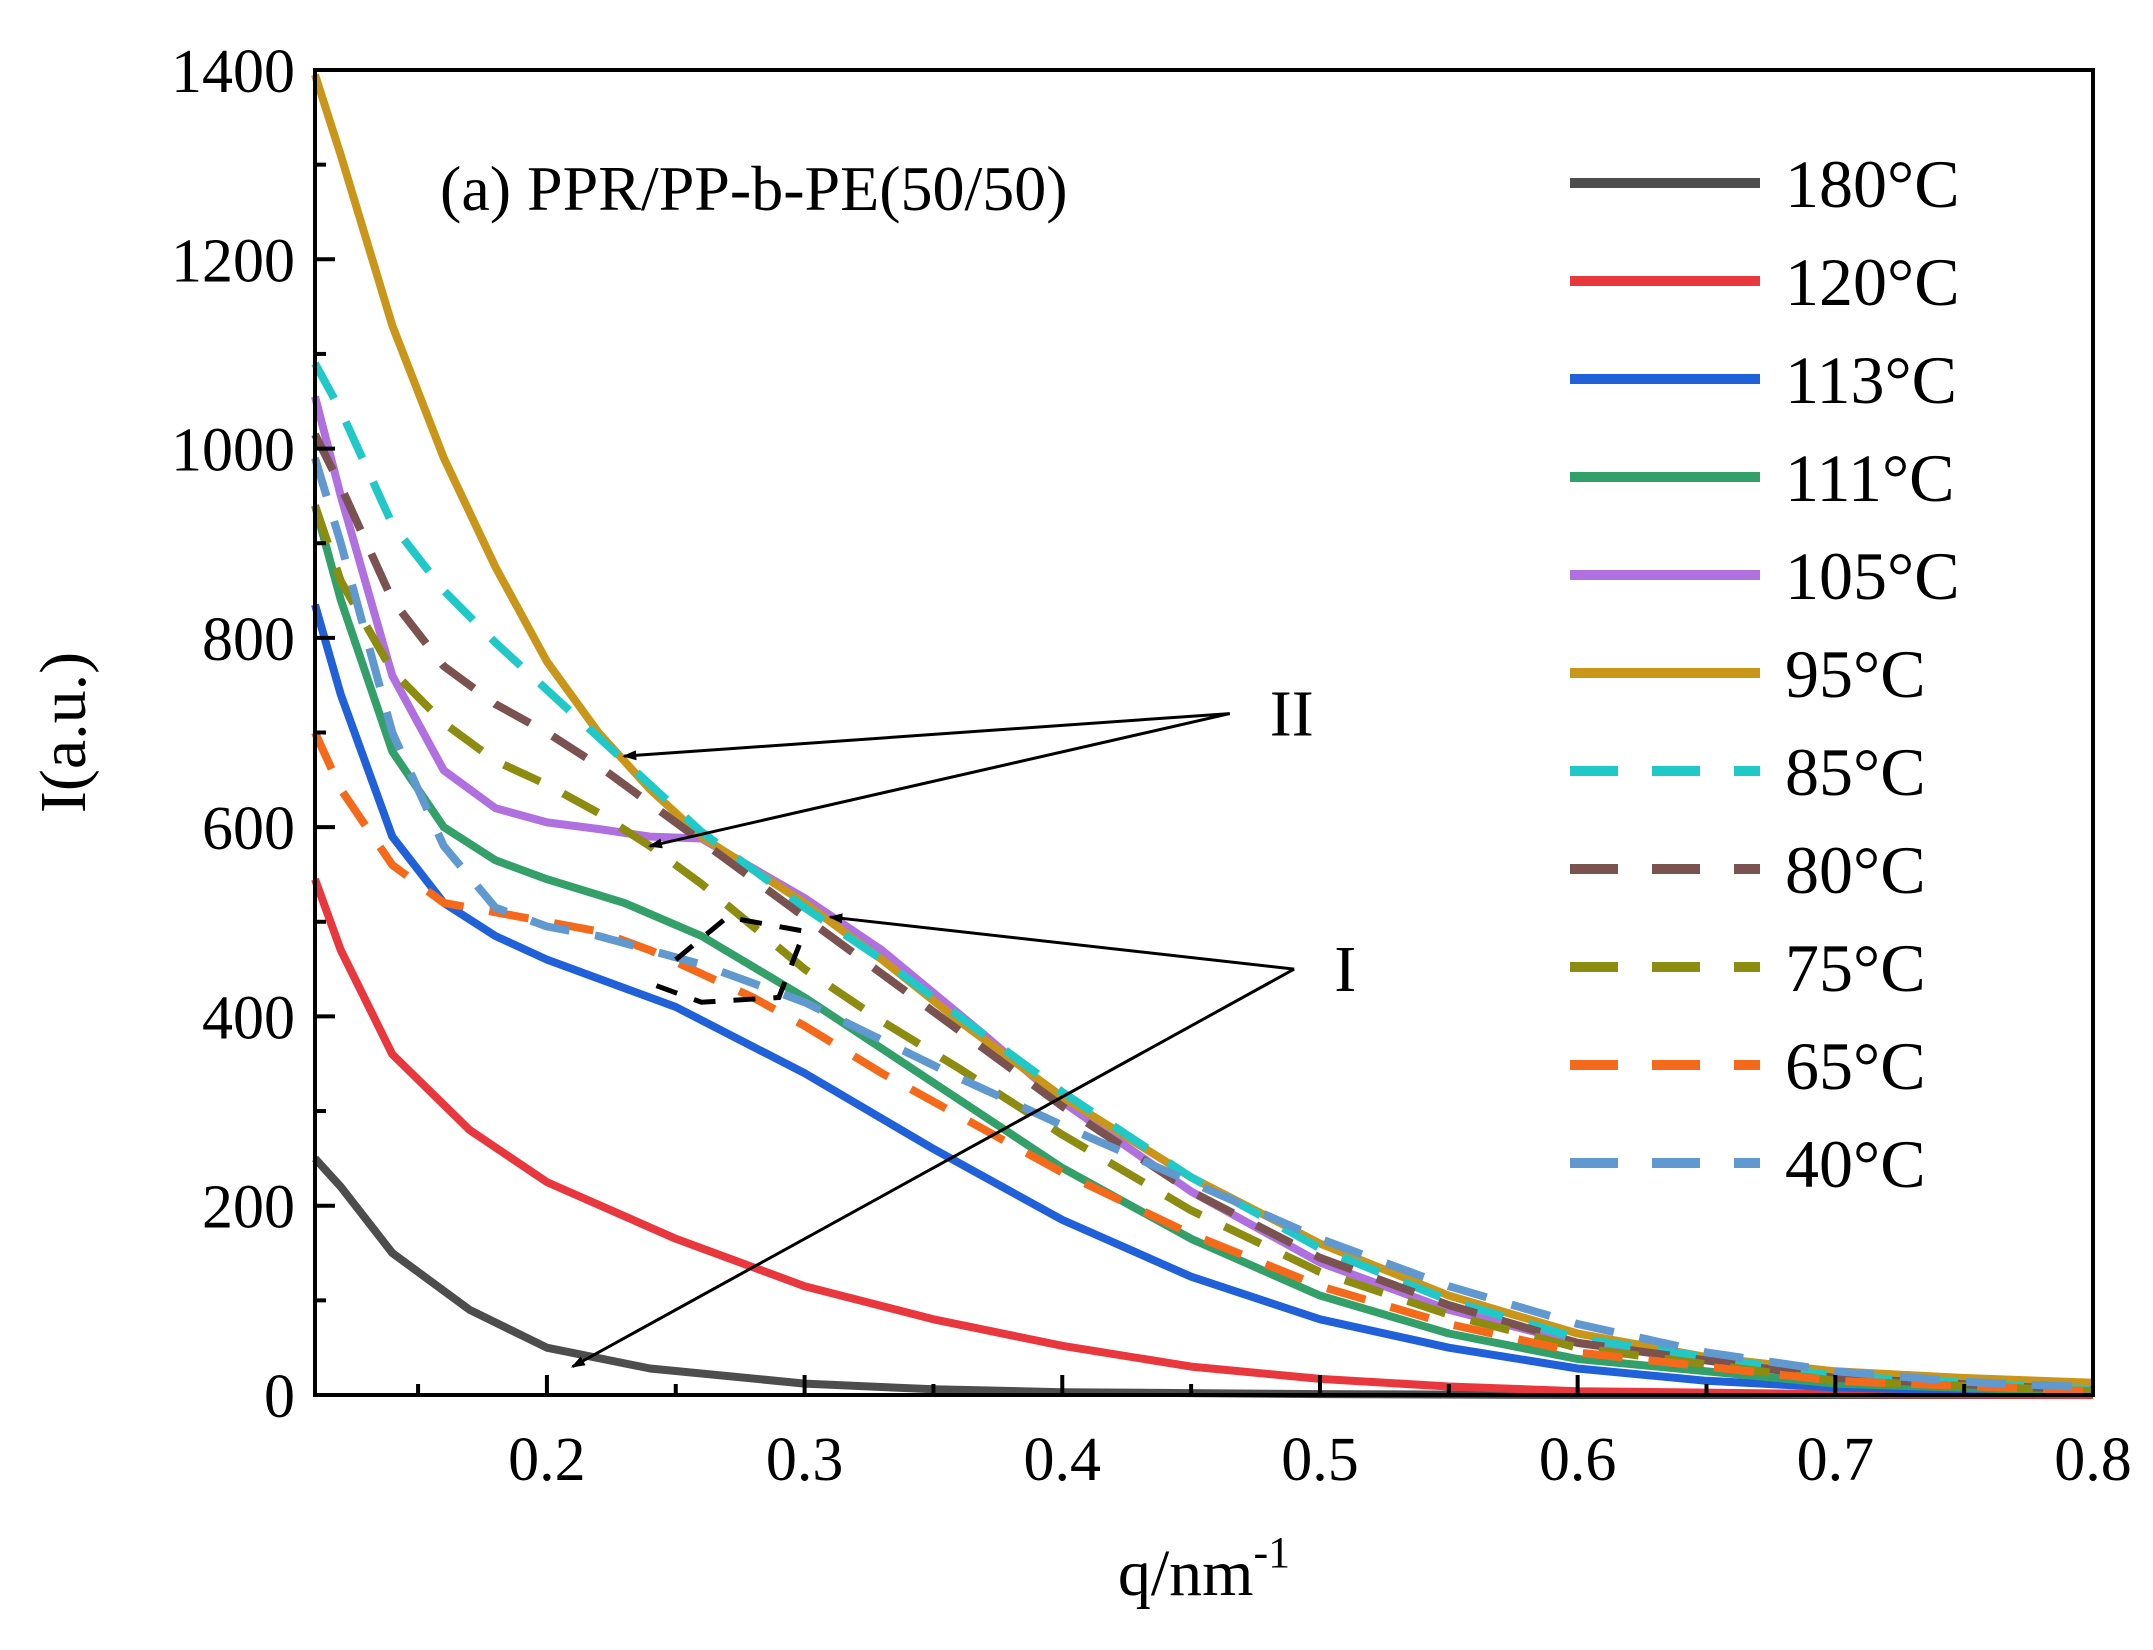  Describe the element at coordinates (754, 188) in the screenshot. I see `chart-title: (a) PPR/PP-b-PE(50/50)` at that location.